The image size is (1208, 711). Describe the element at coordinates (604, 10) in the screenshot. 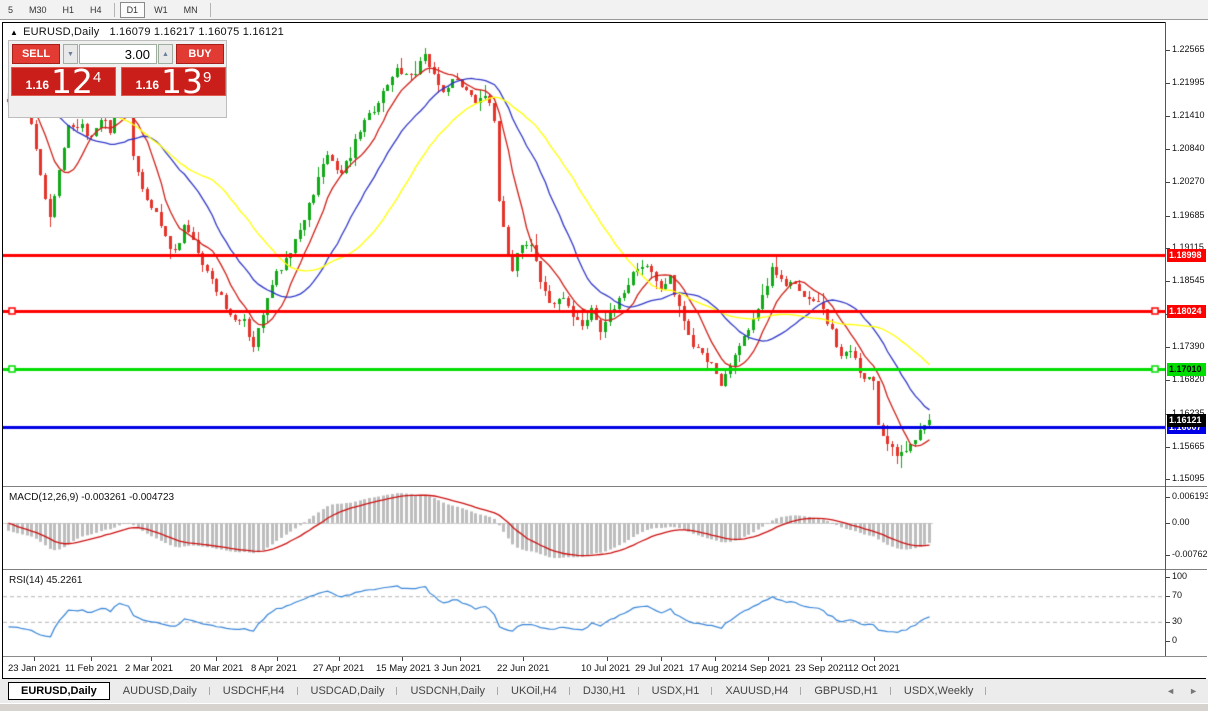

I see `period-toolbar: 5 M30 H1 H4 D1 W1 MN` at that location.